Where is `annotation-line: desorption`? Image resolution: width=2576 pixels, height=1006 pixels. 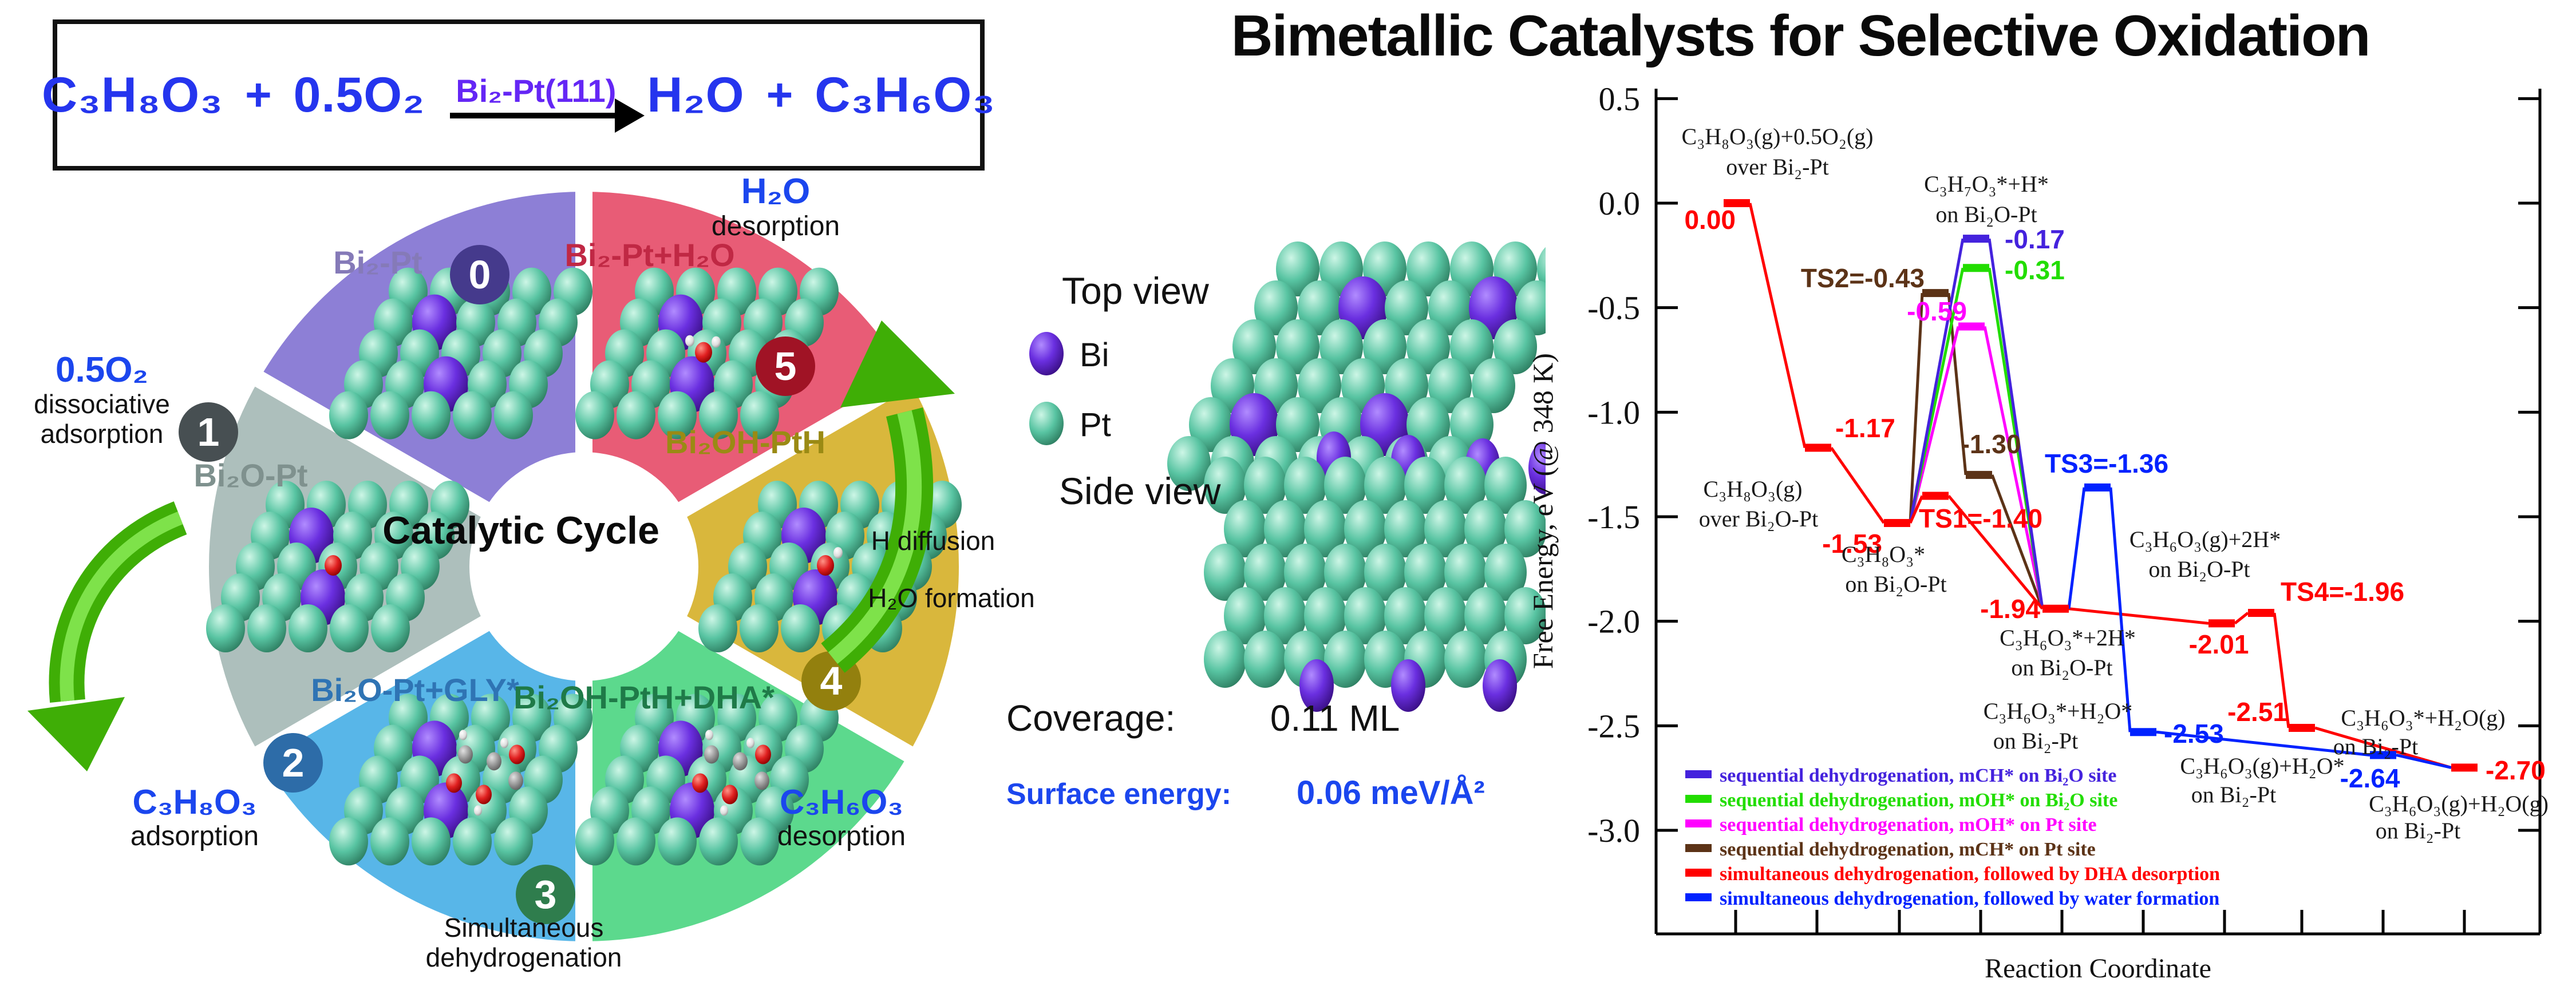
annotation-line: desorption is located at coordinates (841, 836).